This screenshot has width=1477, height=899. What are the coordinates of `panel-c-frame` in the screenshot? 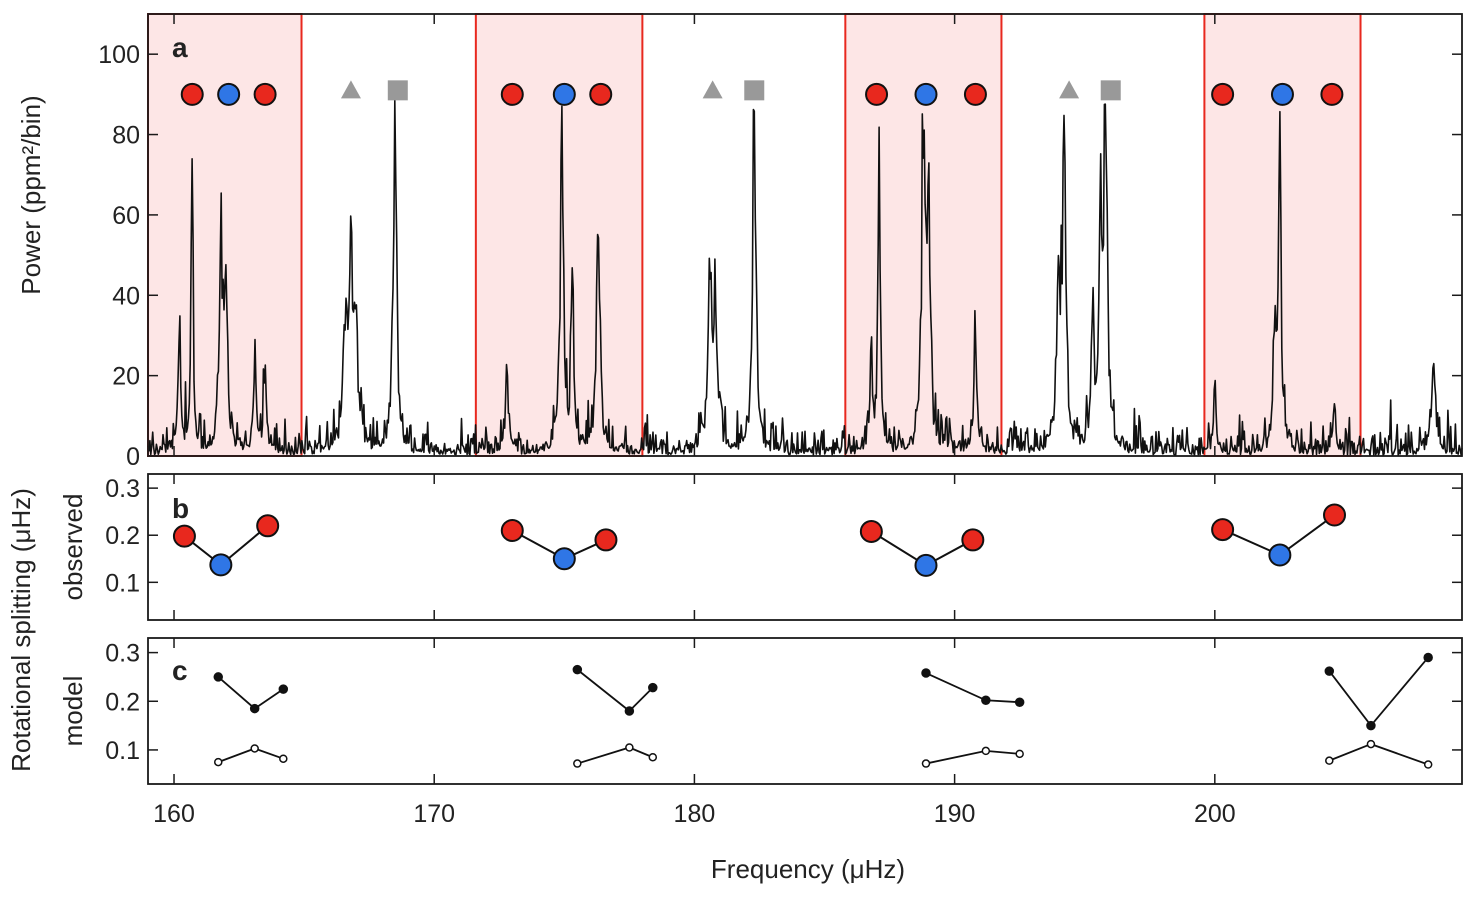 It's located at (805, 711).